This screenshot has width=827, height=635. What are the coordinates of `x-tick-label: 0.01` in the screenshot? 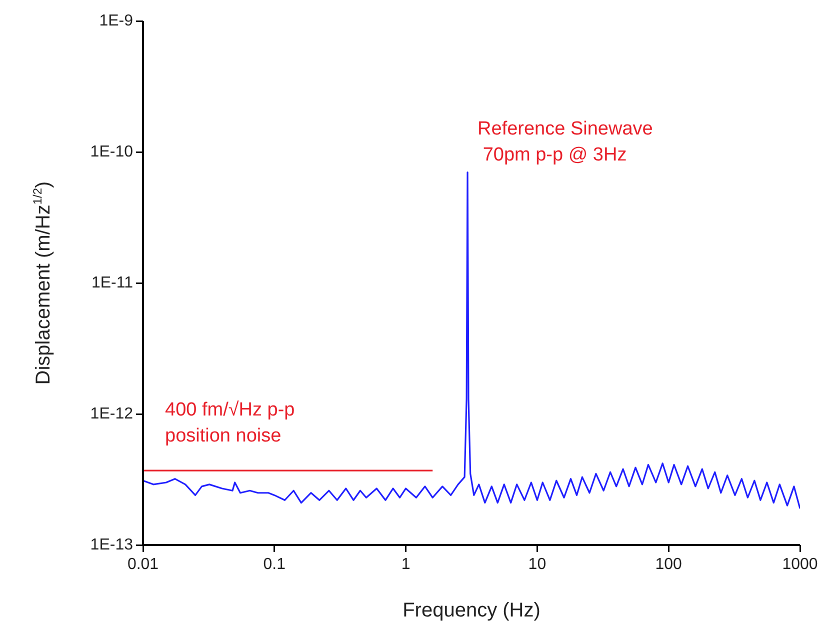 It's located at (143, 565).